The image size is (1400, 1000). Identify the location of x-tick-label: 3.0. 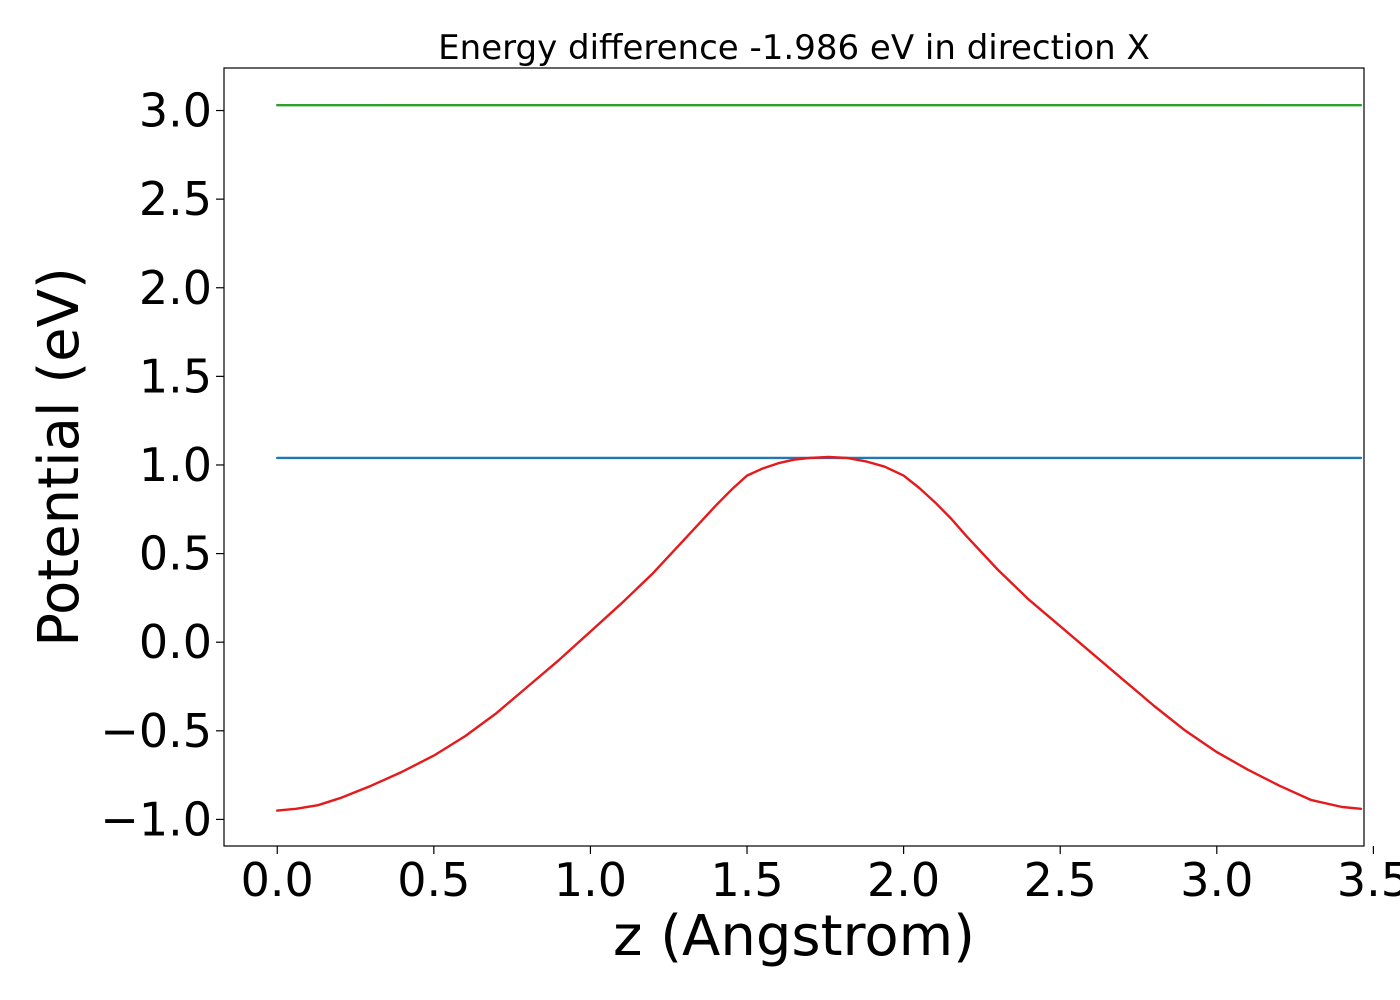
(1216, 880).